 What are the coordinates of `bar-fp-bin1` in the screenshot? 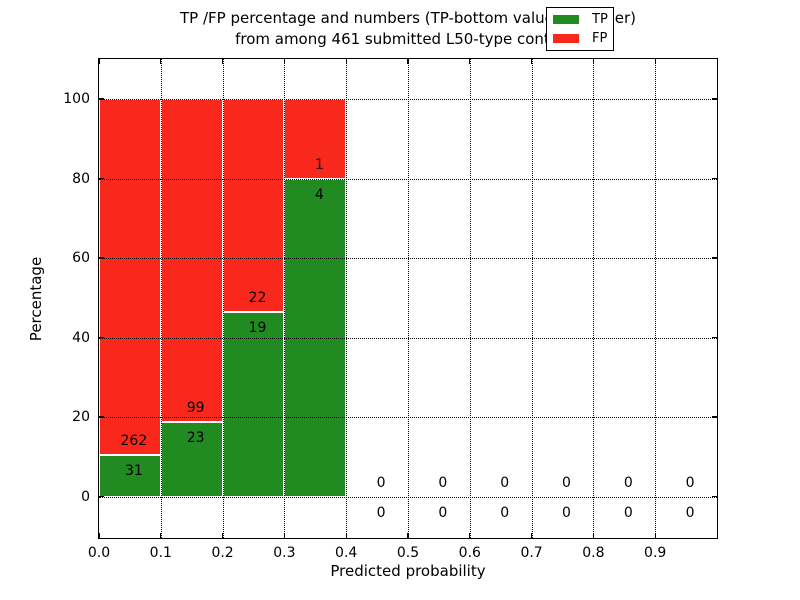 It's located at (191, 260).